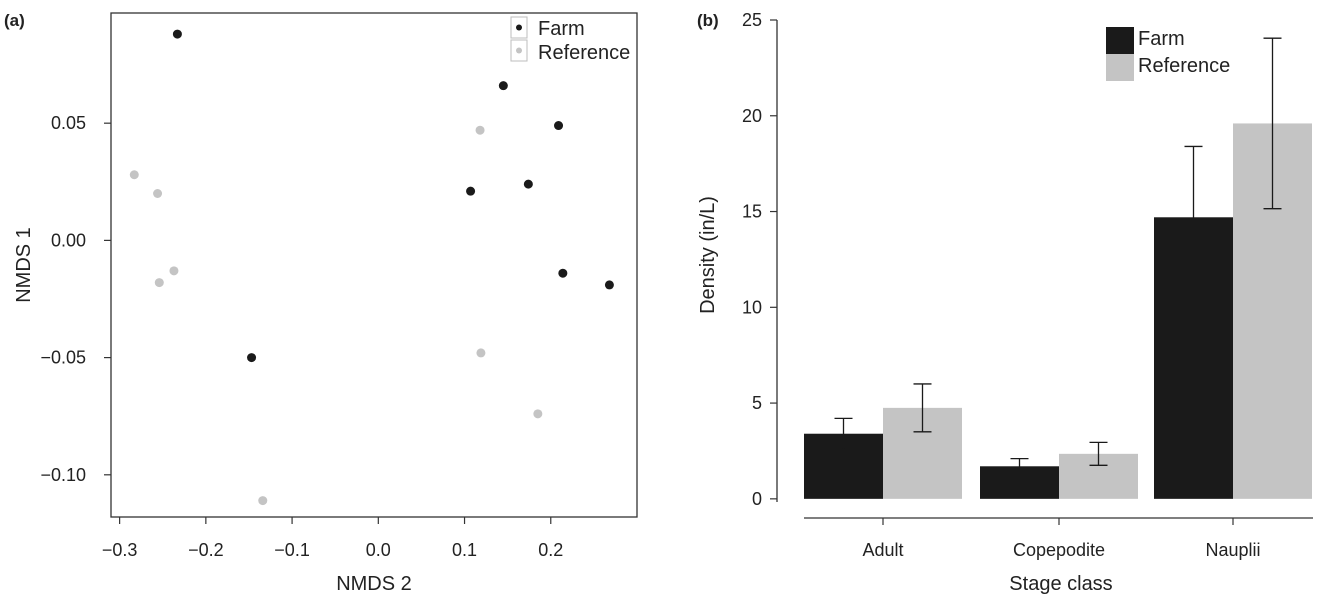  What do you see at coordinates (561, 29) in the screenshot?
I see `legend-a-farm-label: Farm` at bounding box center [561, 29].